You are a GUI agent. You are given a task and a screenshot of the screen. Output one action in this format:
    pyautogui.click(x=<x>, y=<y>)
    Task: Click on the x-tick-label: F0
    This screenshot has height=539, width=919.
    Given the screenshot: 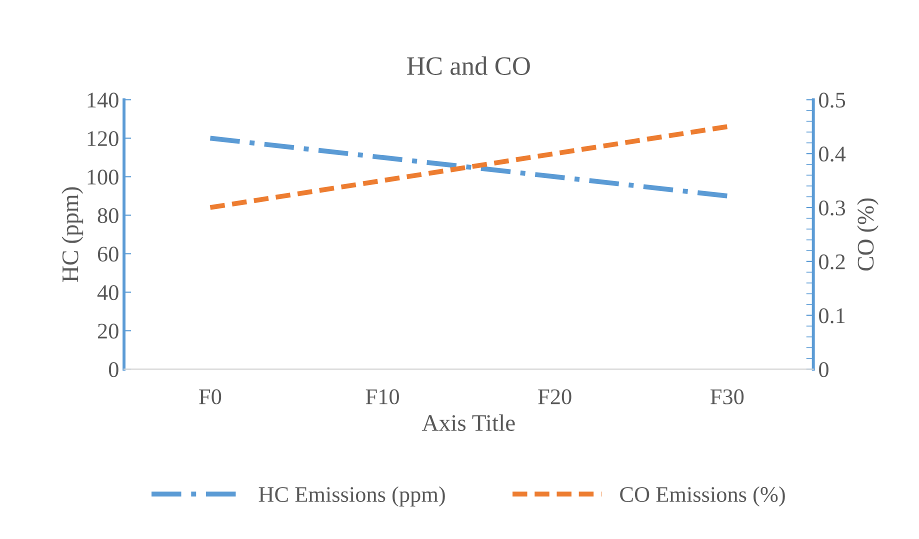 What is the action you would take?
    pyautogui.click(x=210, y=396)
    